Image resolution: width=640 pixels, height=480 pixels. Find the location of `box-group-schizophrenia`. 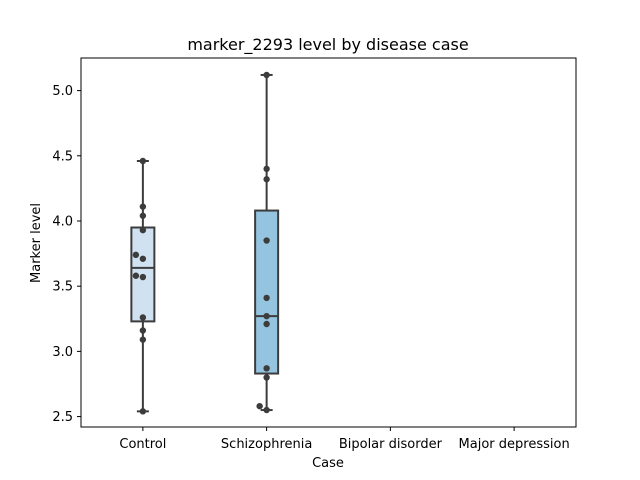

box-group-schizophrenia is located at coordinates (267, 242).